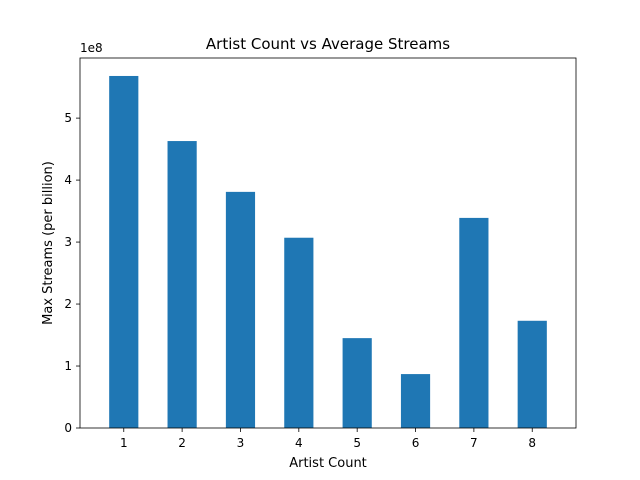 The image size is (640, 480). Describe the element at coordinates (68, 118) in the screenshot. I see `y-tick-label: 5` at that location.